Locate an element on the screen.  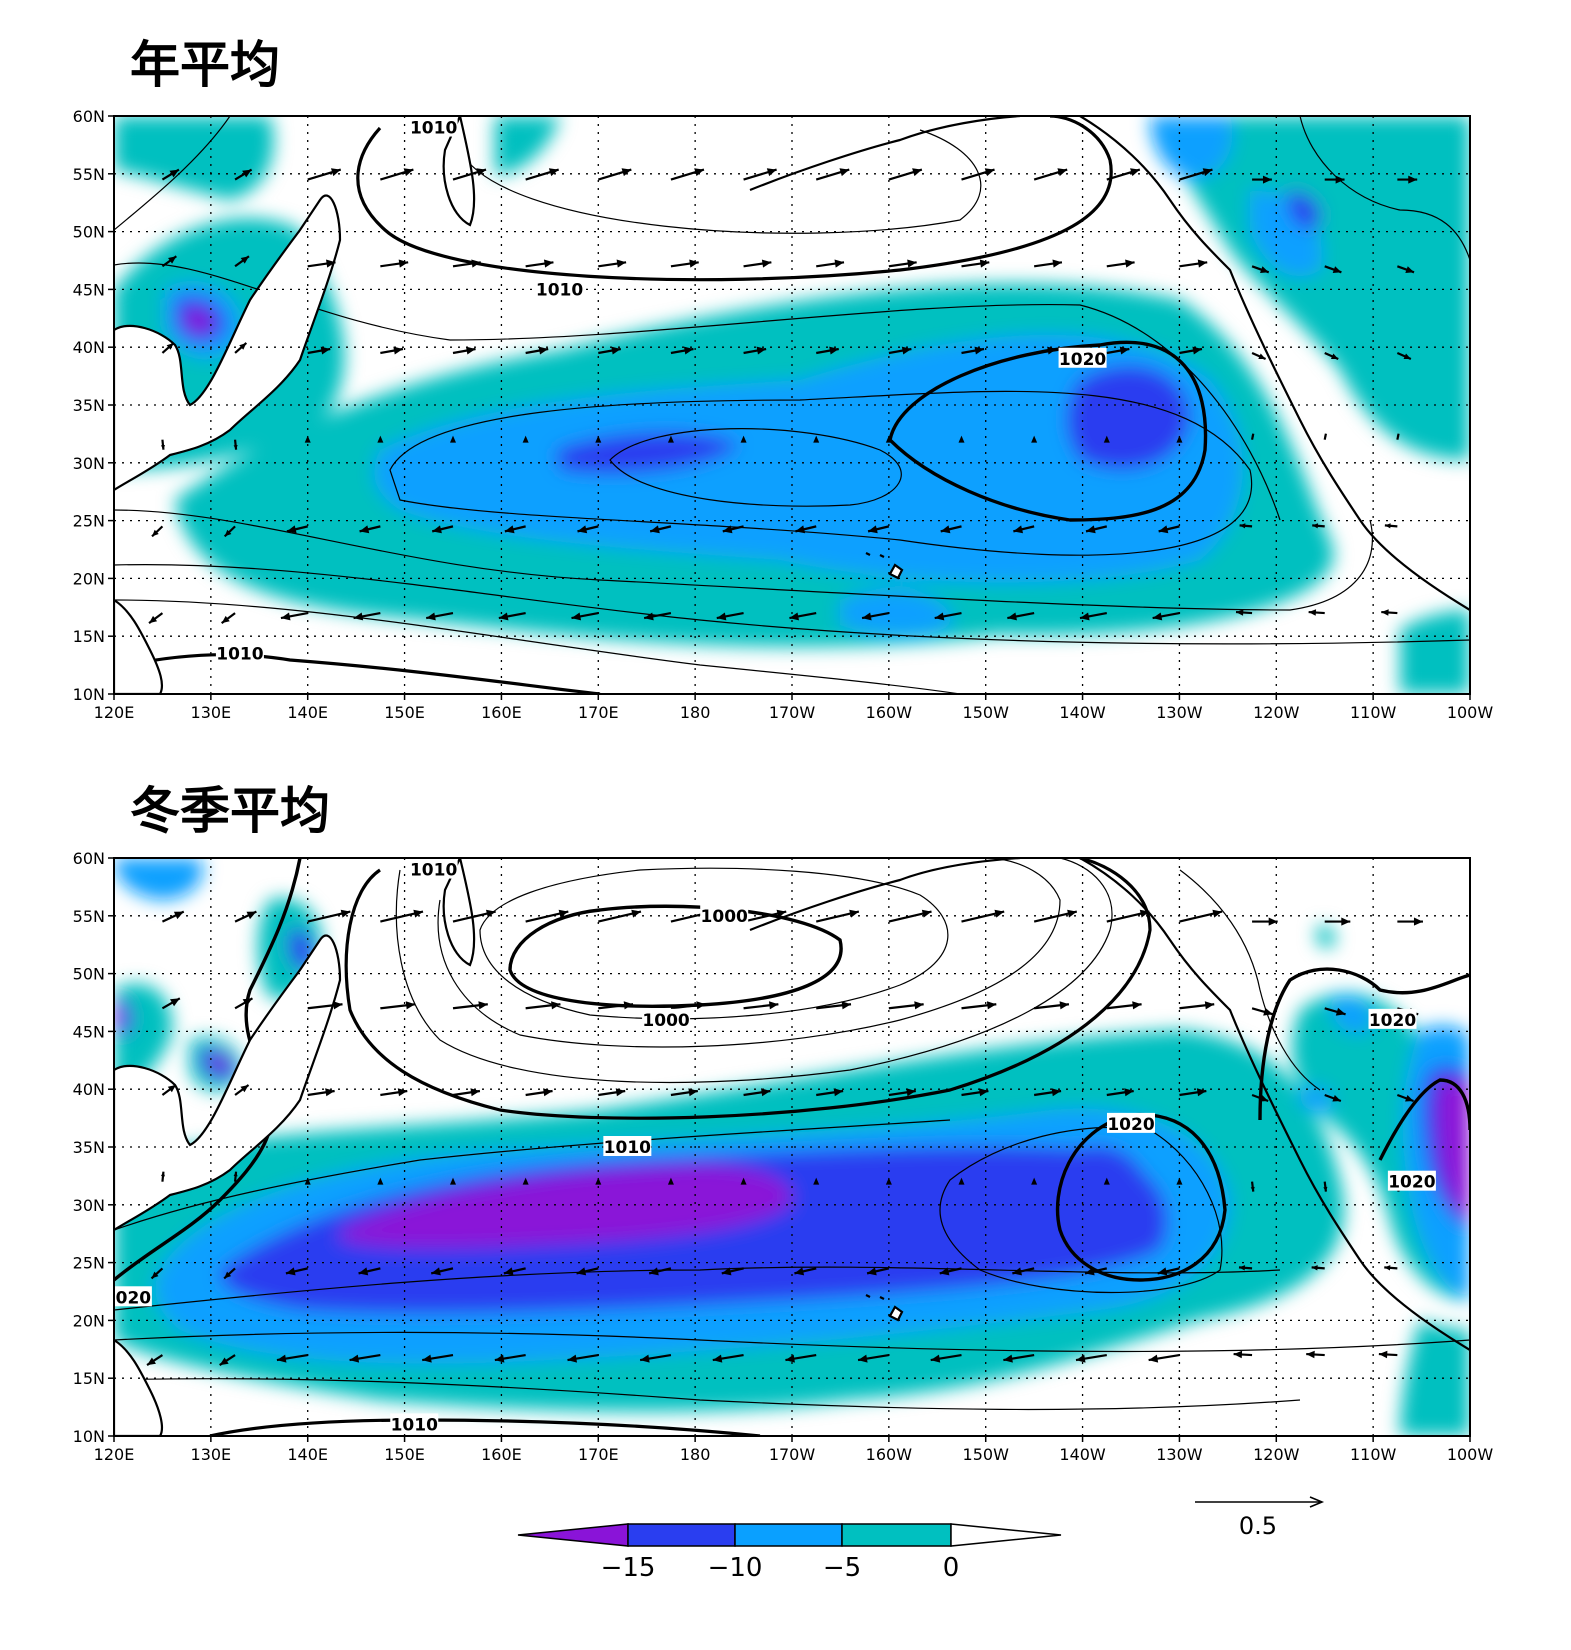
lat-tick-label: 15N is located at coordinates (89, 636).